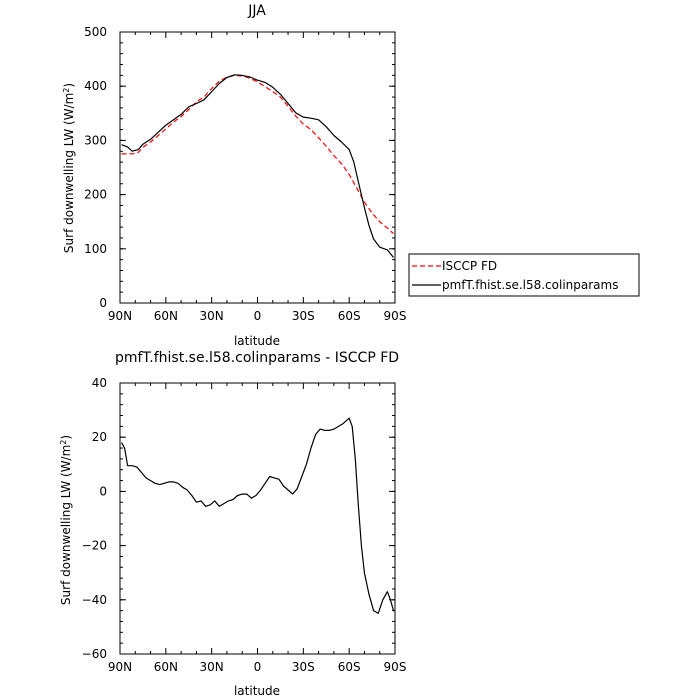 The height and width of the screenshot is (700, 700). What do you see at coordinates (95, 140) in the screenshot?
I see `y-tick-label: 300` at bounding box center [95, 140].